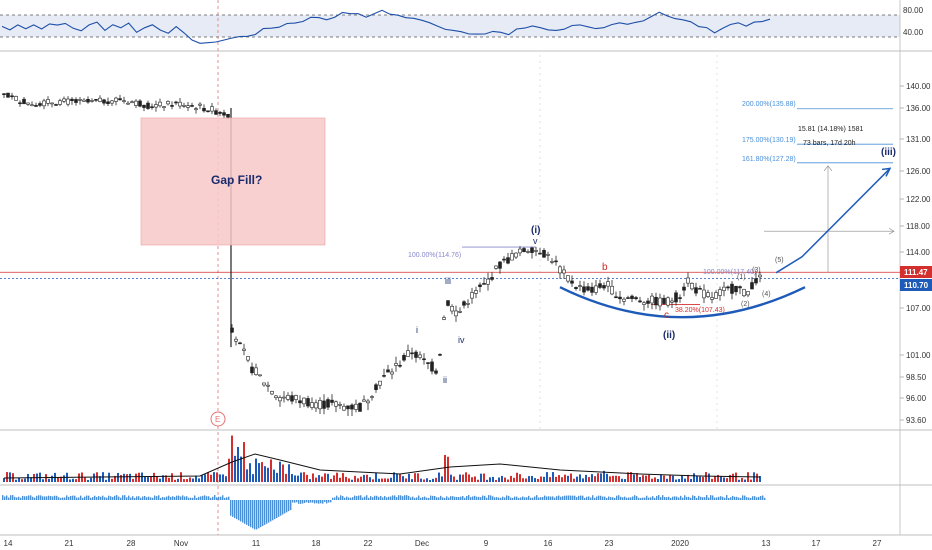 This screenshot has width=932, height=550. I want to click on wave-label-iii: iii, so click(448, 281).